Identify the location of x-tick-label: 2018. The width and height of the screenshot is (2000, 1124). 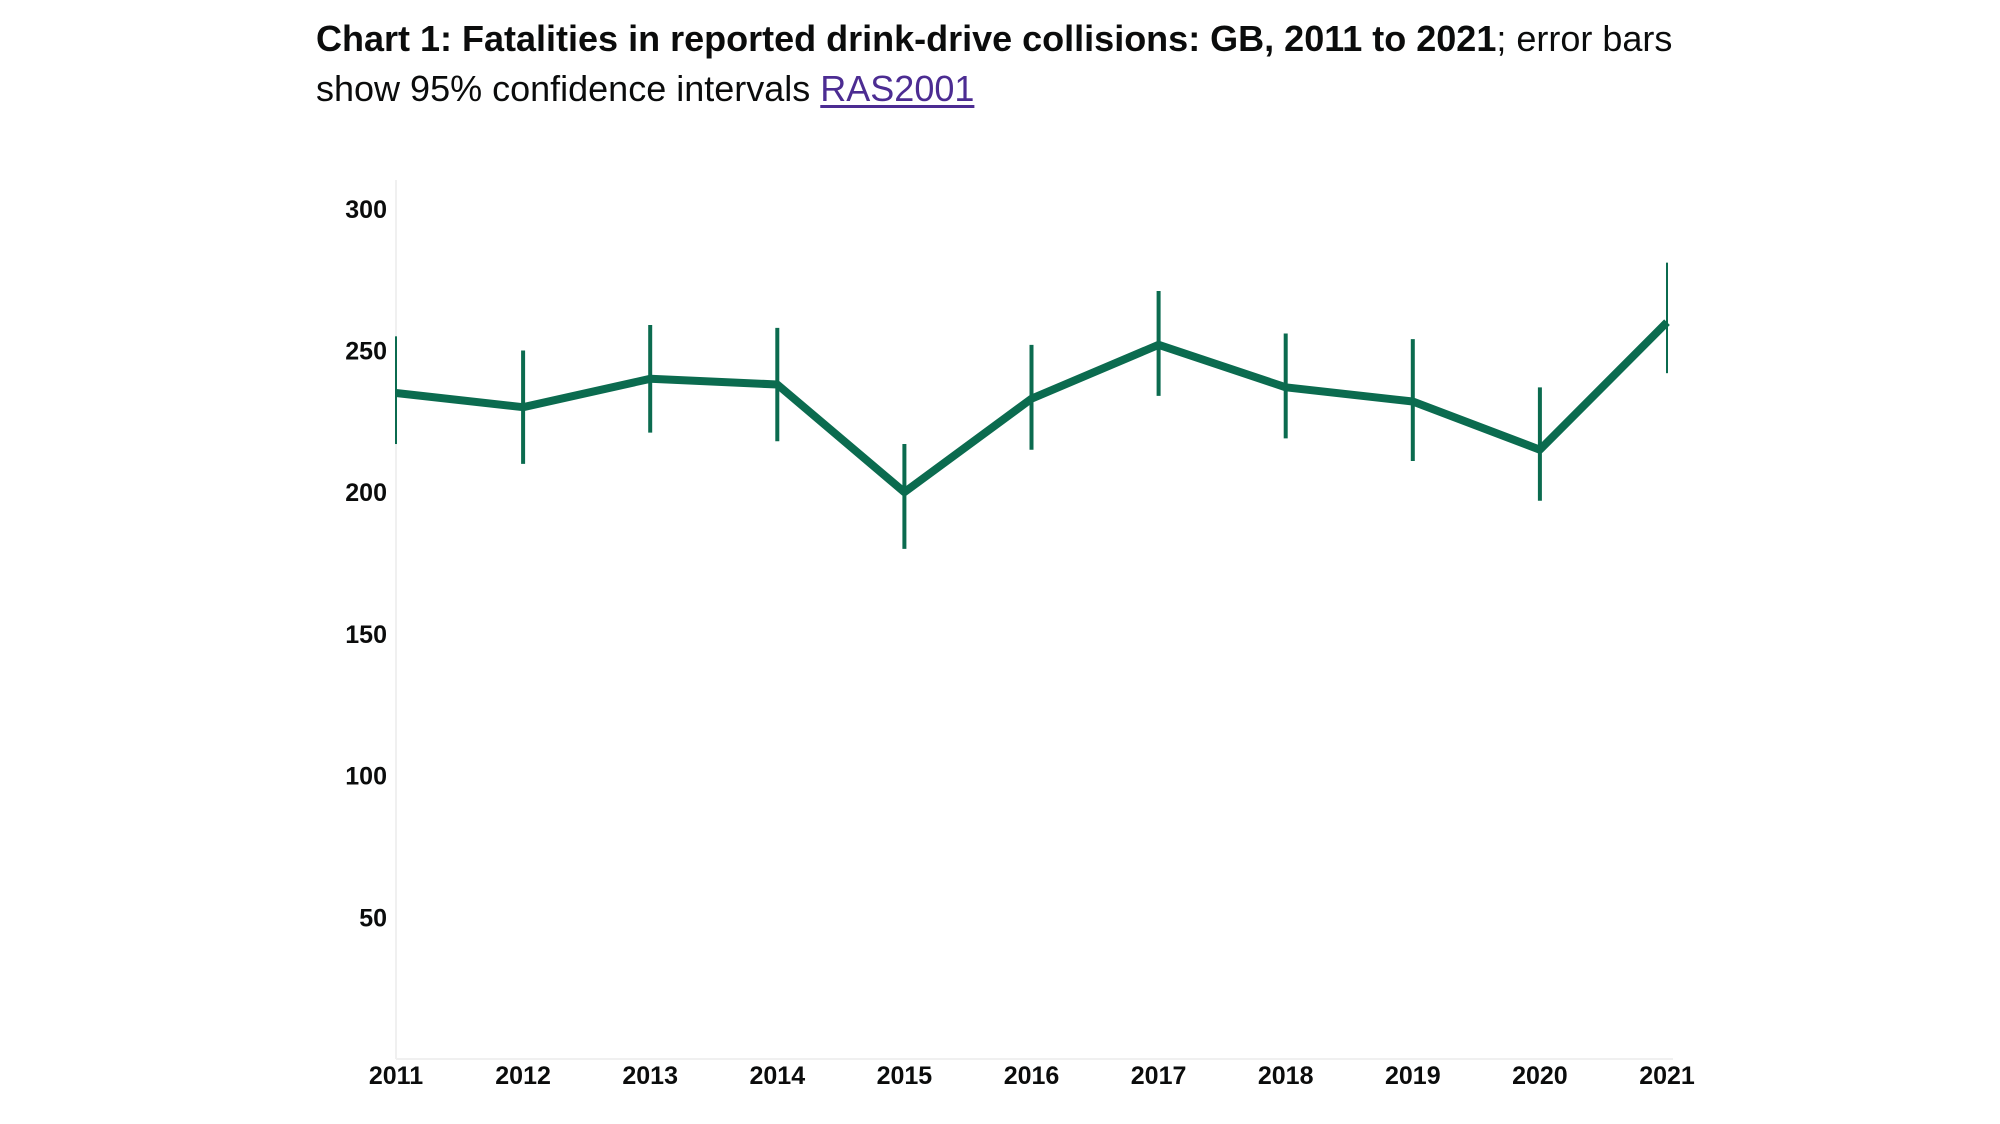
(1286, 1076).